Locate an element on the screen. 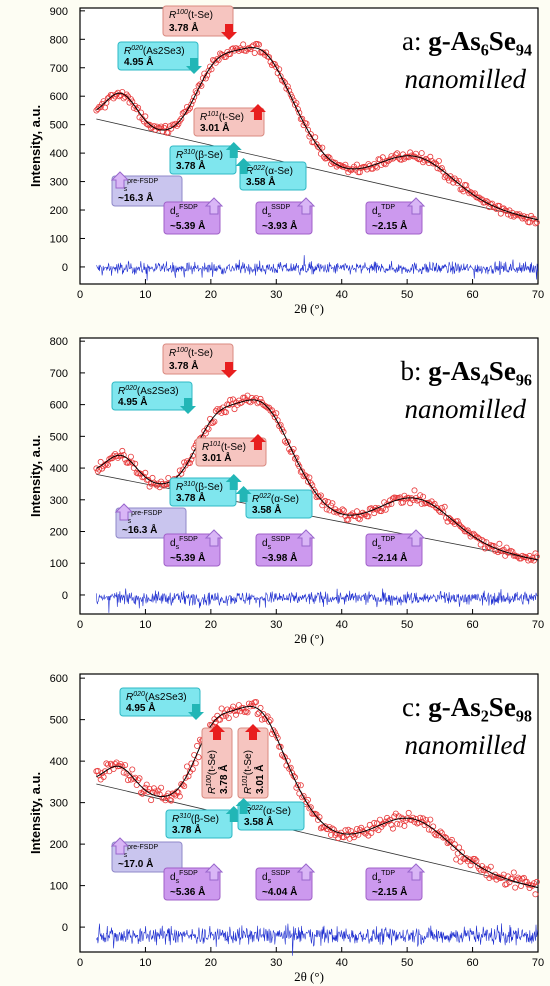 This screenshot has height=986, width=550. y-tick-label: 200 is located at coordinates (59, 533).